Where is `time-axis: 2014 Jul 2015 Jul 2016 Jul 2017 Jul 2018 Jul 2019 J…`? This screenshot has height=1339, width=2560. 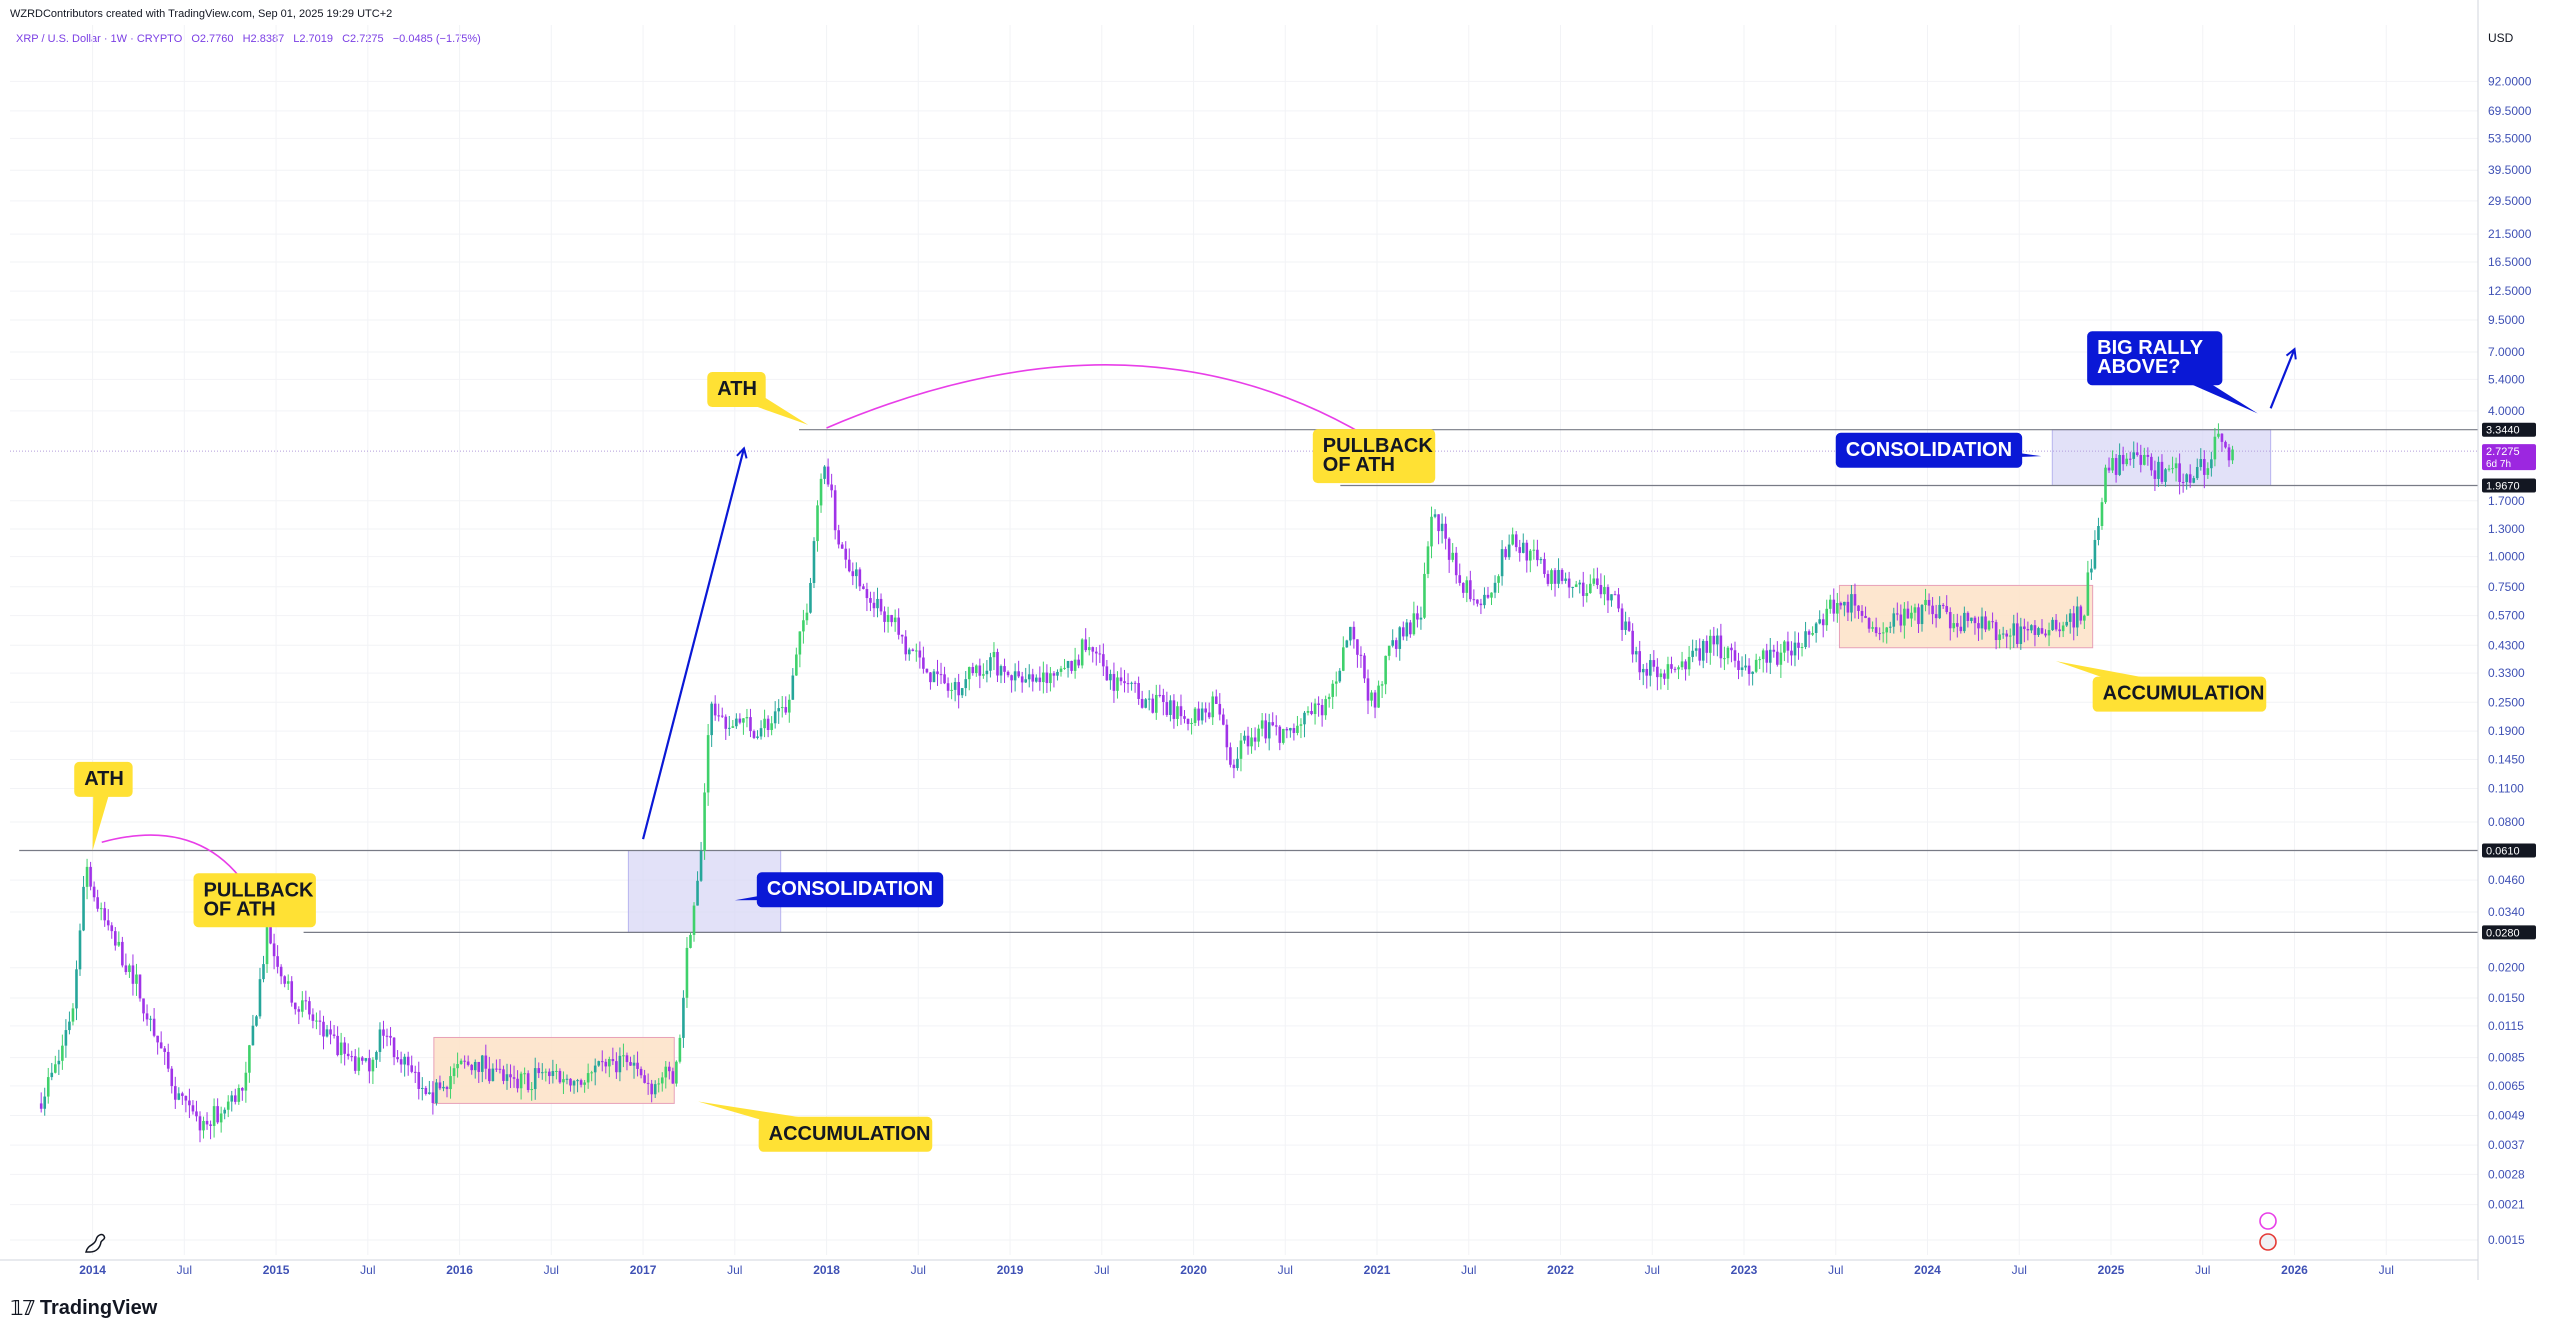
time-axis: 2014 Jul 2015 Jul 2016 Jul 2017 Jul 2018 Jul 2019 J… is located at coordinates (1239, 1268).